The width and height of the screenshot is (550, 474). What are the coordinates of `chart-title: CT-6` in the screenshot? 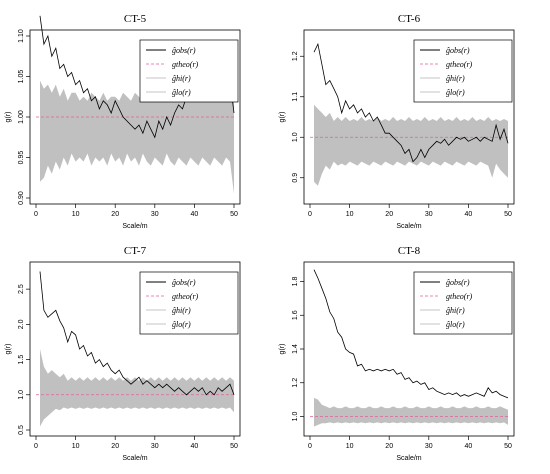 It's located at (409, 19).